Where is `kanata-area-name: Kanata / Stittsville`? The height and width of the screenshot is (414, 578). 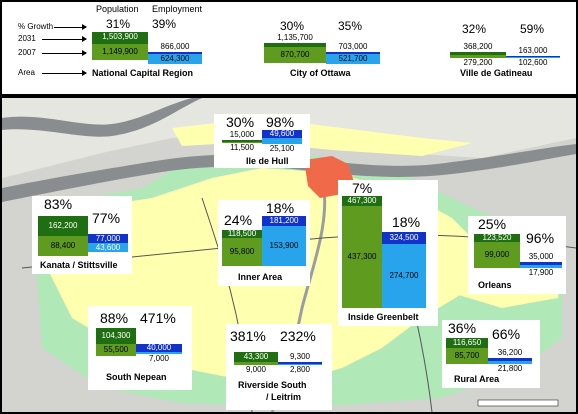
kanata-area-name: Kanata / Stittsville is located at coordinates (79, 265).